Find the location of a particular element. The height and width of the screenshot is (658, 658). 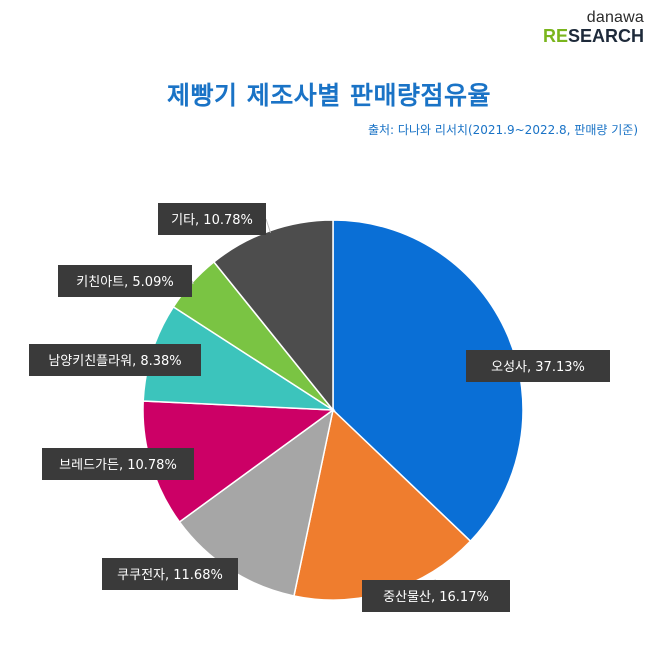

data-label-6: 키친아트, 5.09% is located at coordinates (124, 282).